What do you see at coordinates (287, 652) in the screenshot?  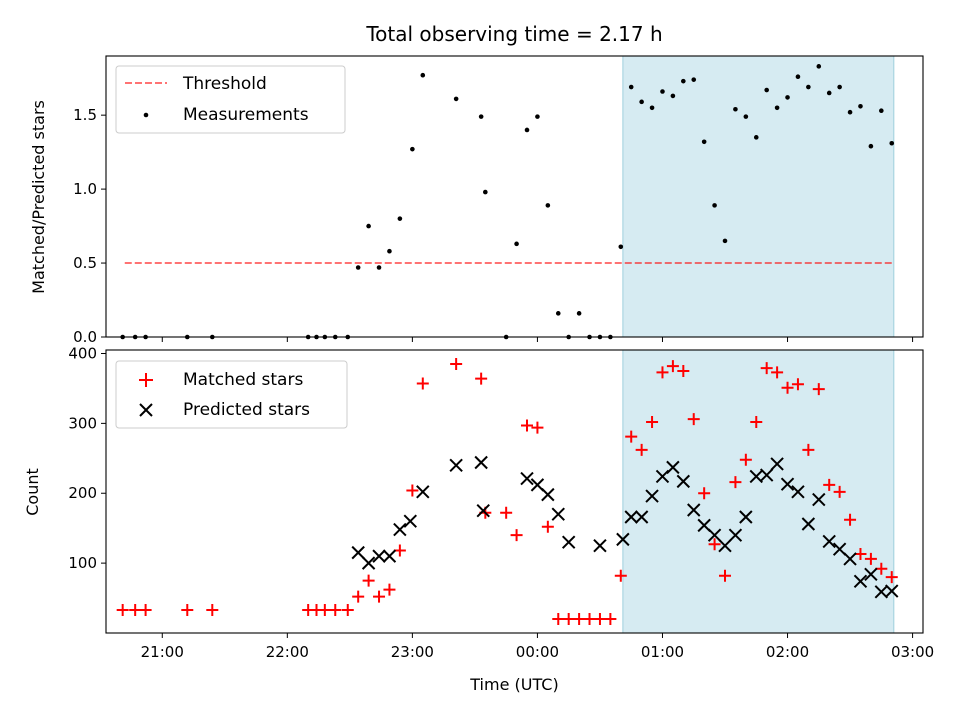 I see `x-tick-label: 22:00` at bounding box center [287, 652].